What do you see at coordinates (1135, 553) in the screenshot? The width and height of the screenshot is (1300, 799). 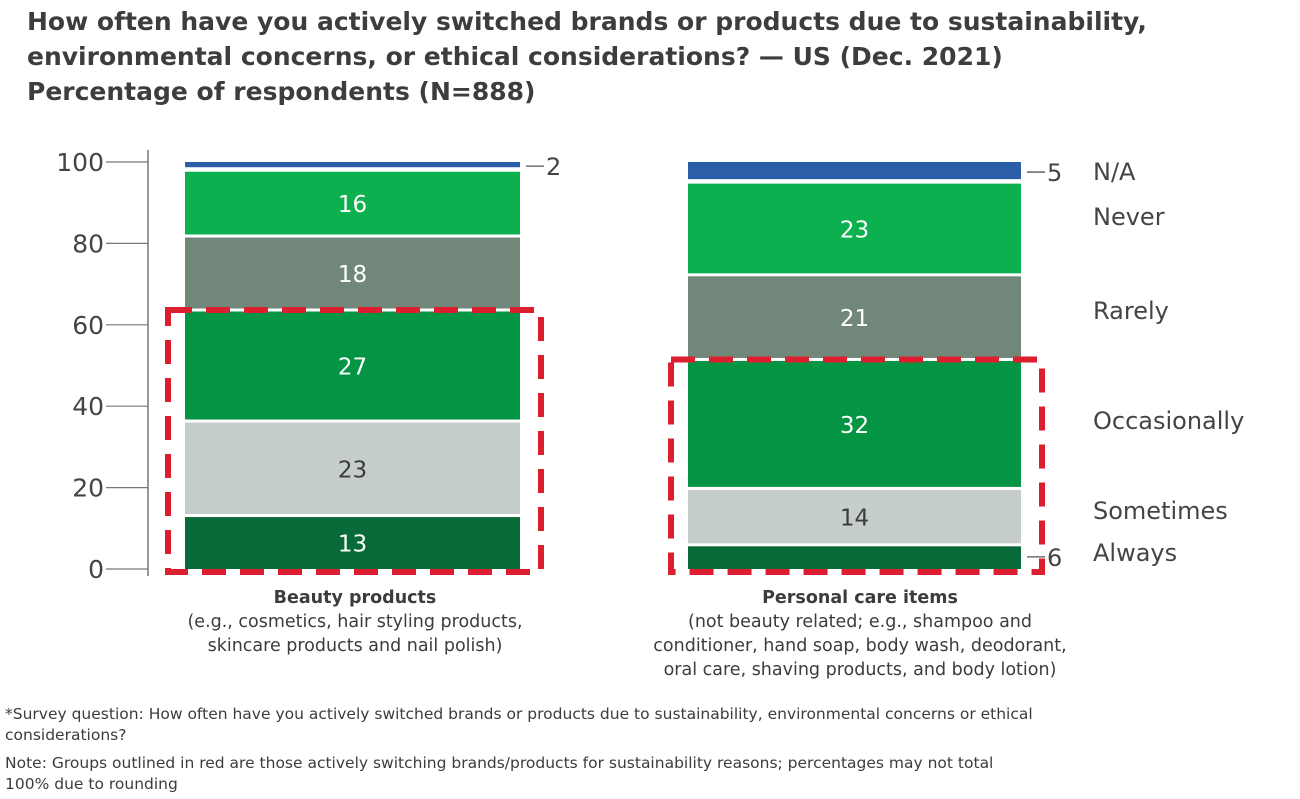 I see `legend-label: Always` at bounding box center [1135, 553].